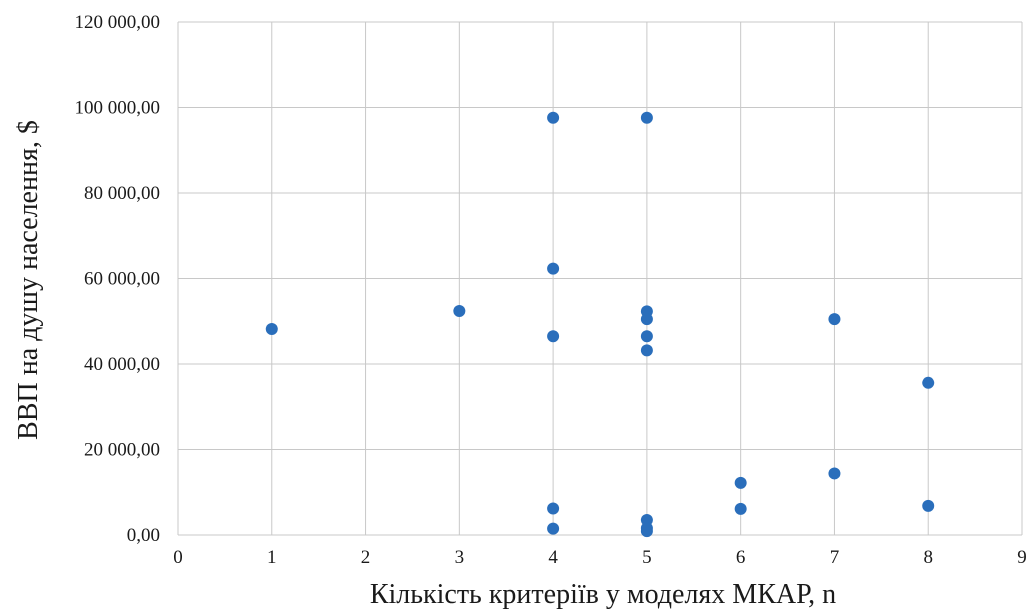  What do you see at coordinates (835, 557) in the screenshot?
I see `x-tick-label: 7` at bounding box center [835, 557].